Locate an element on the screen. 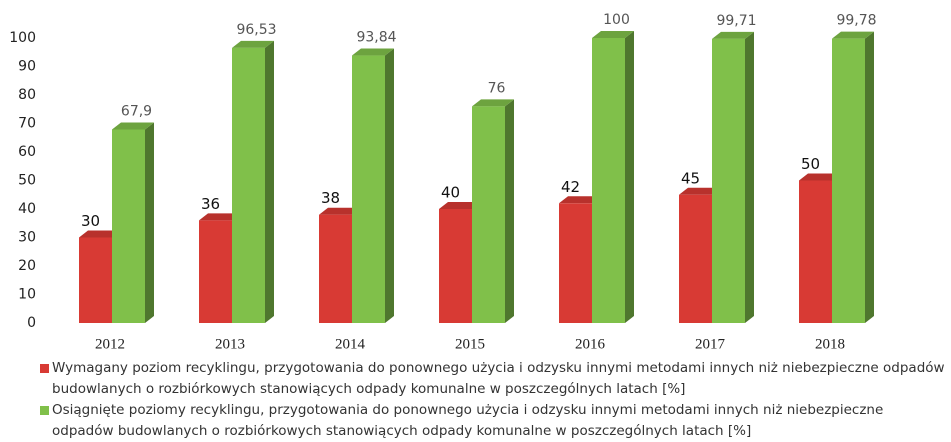  data-label: 30 is located at coordinates (90, 221).